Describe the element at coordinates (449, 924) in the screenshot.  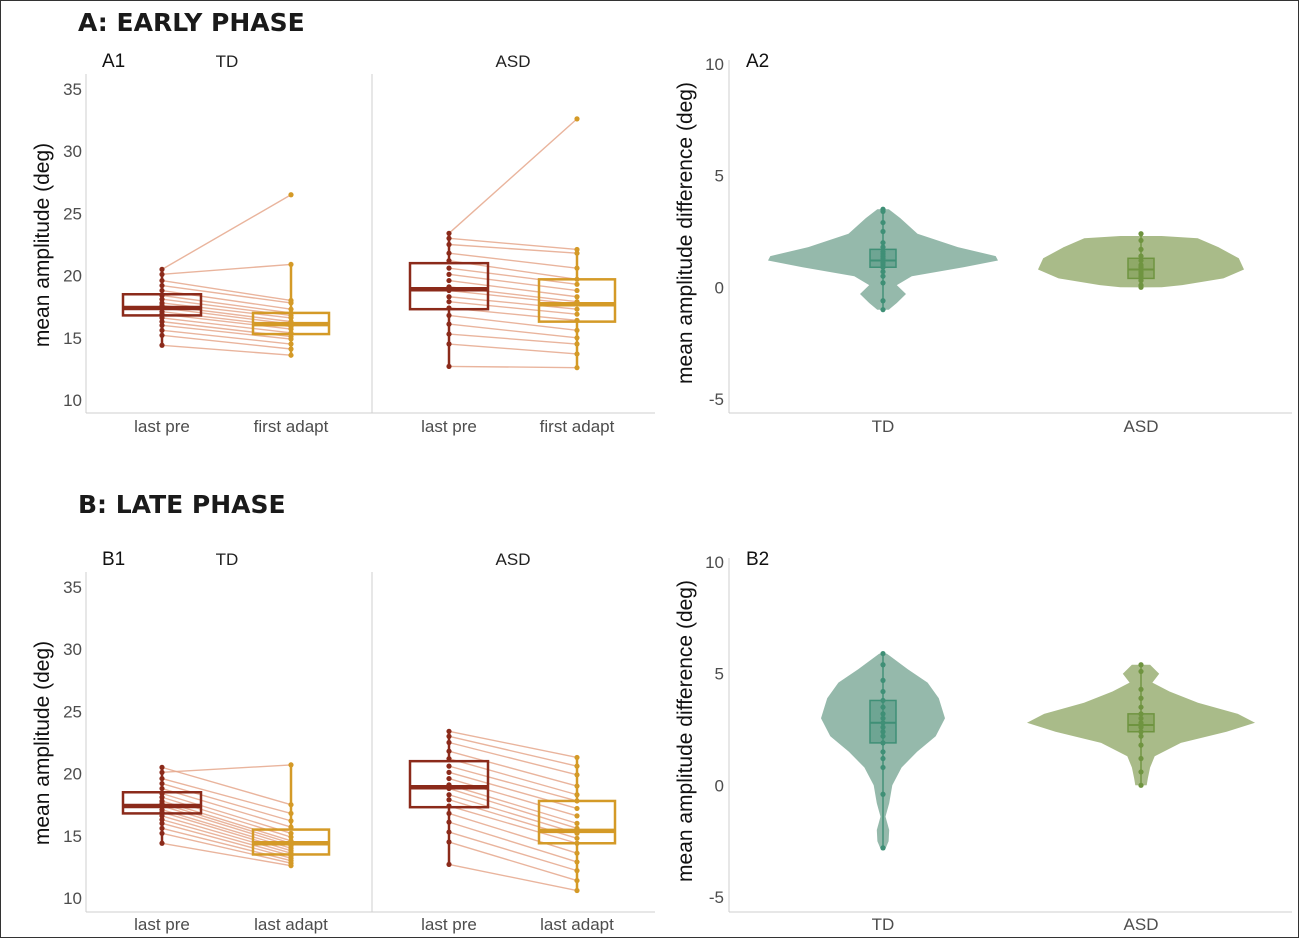
I see `x-tick-asd-pre-b: last pre` at that location.